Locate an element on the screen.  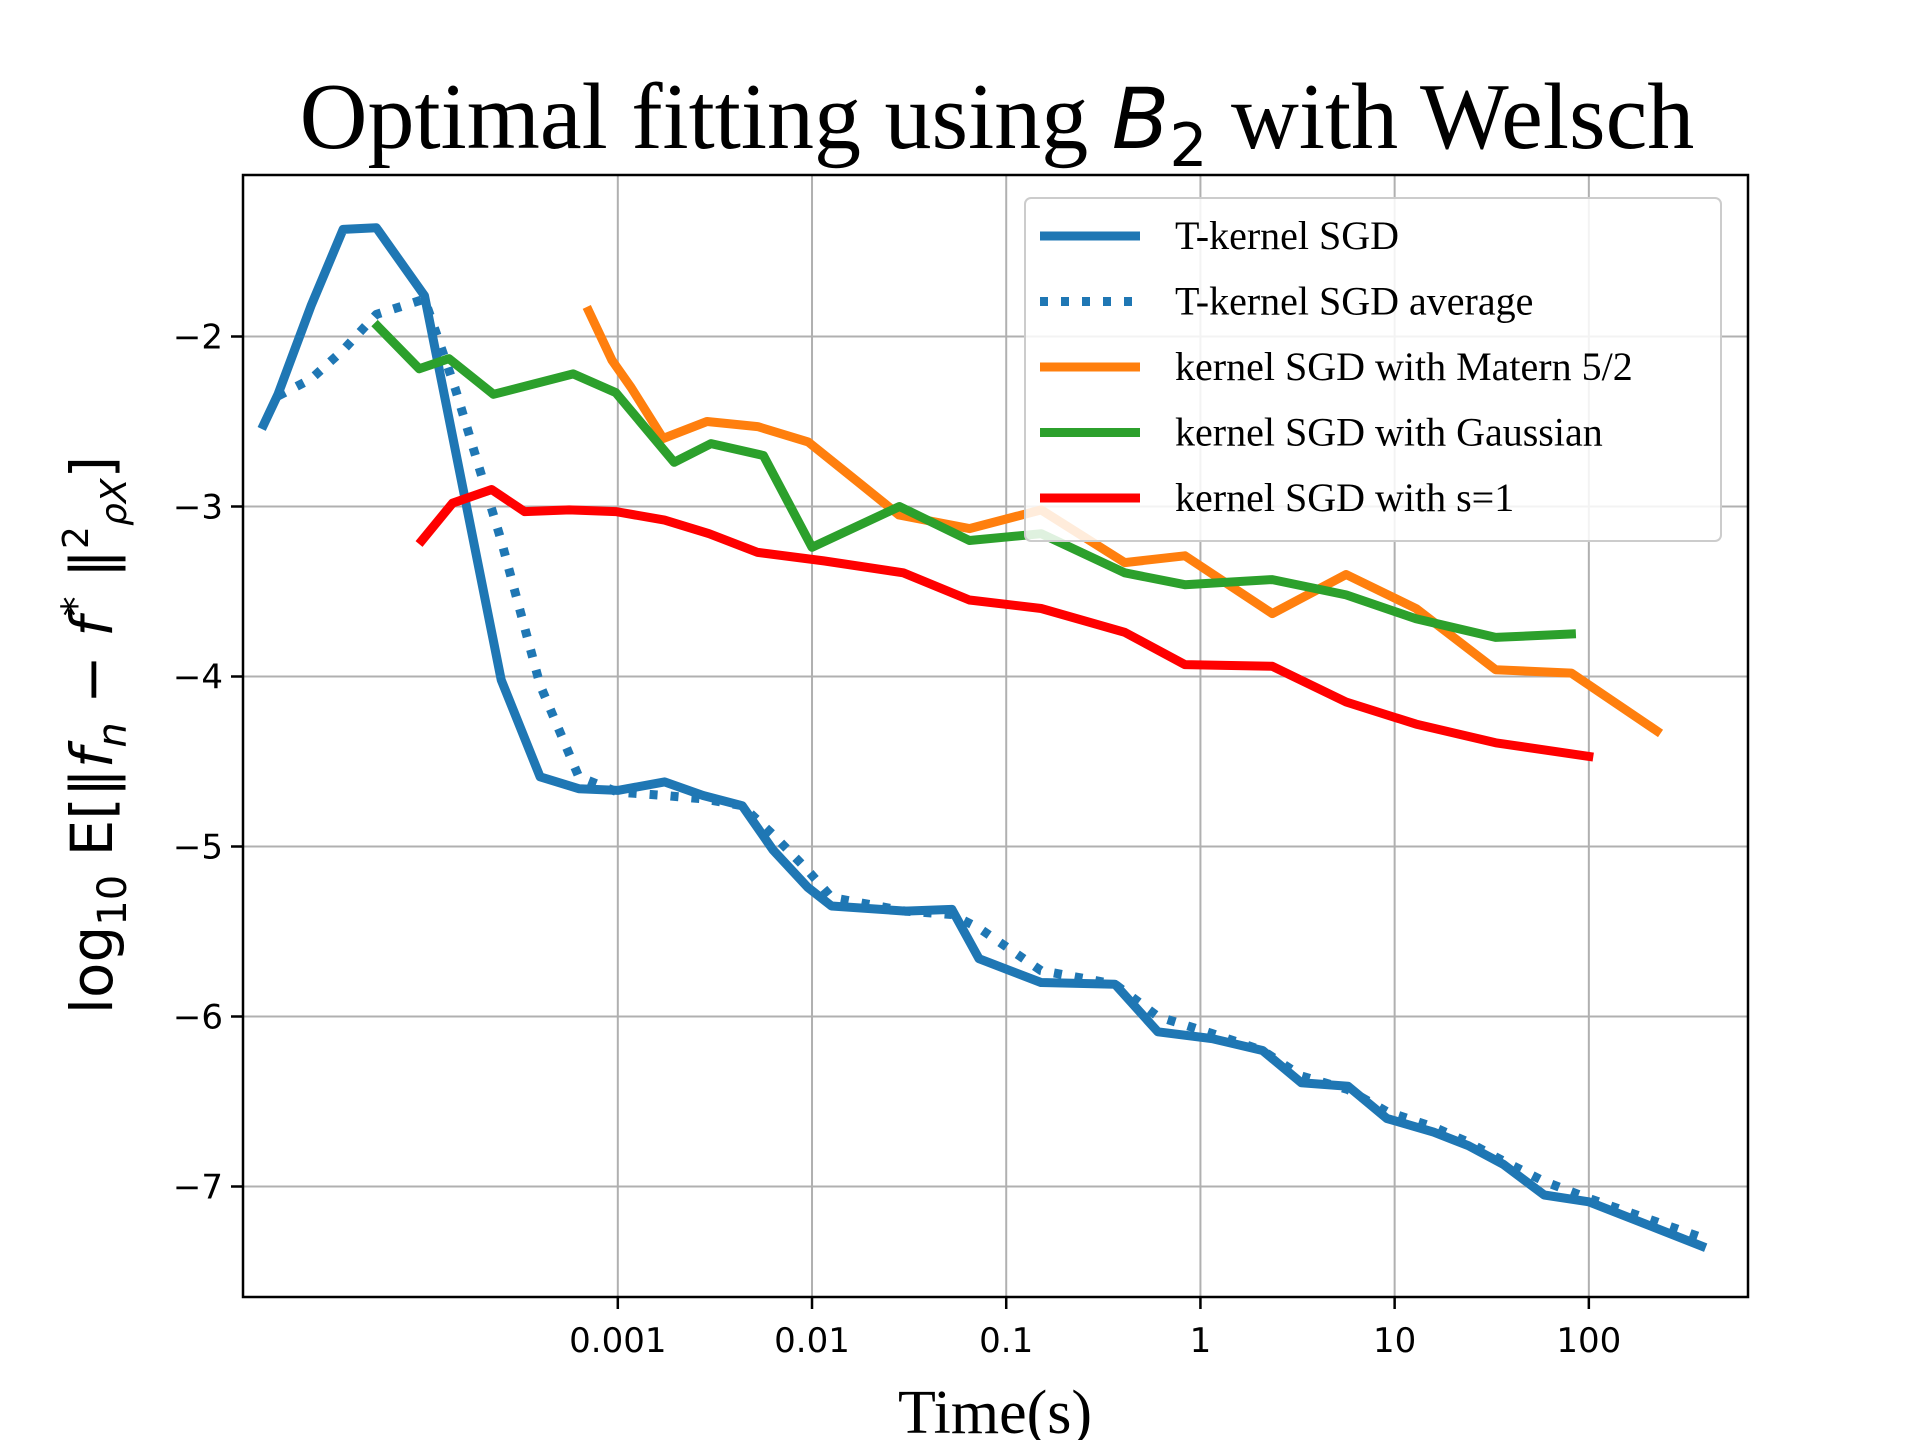
legend-label: kernel SGD with Matern 5/2 is located at coordinates (1404, 366).